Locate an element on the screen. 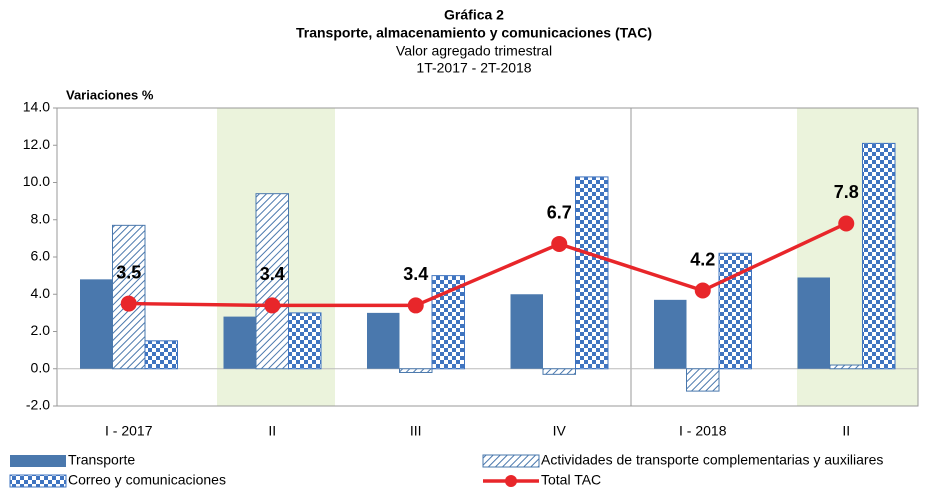  y-tick-label: 6.0 is located at coordinates (41, 256).